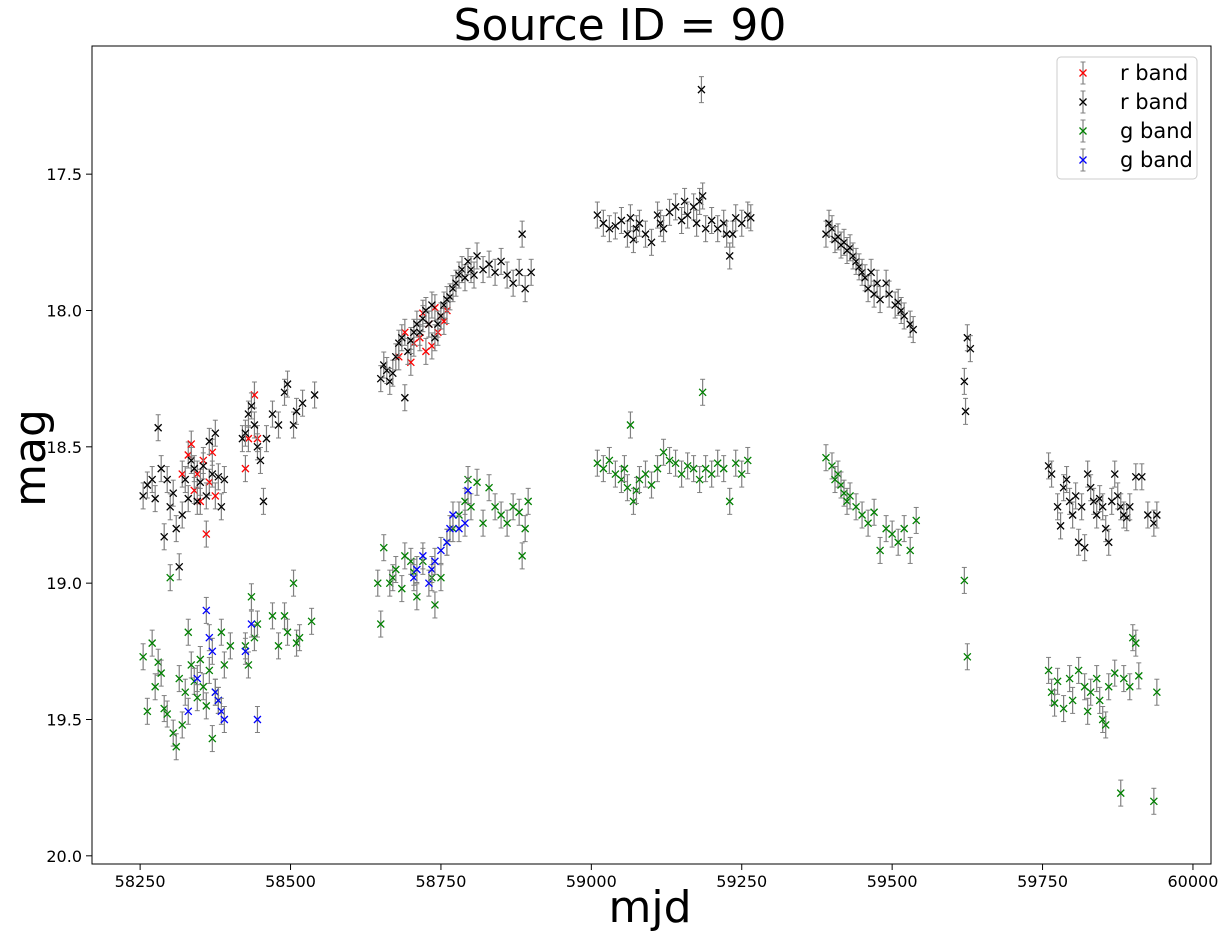 The height and width of the screenshot is (935, 1226). I want to click on legend-marker, so click(1083, 73).